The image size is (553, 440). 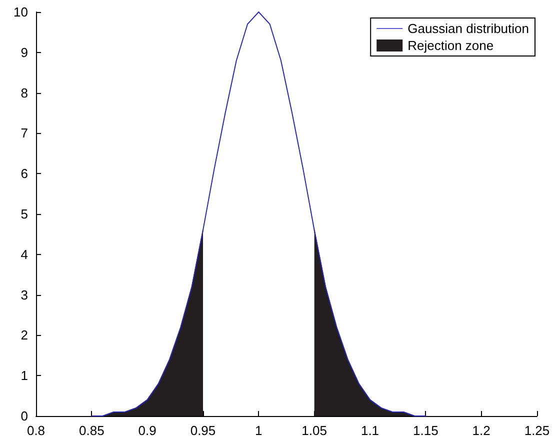 What do you see at coordinates (24, 416) in the screenshot?
I see `y-tick-label: 0` at bounding box center [24, 416].